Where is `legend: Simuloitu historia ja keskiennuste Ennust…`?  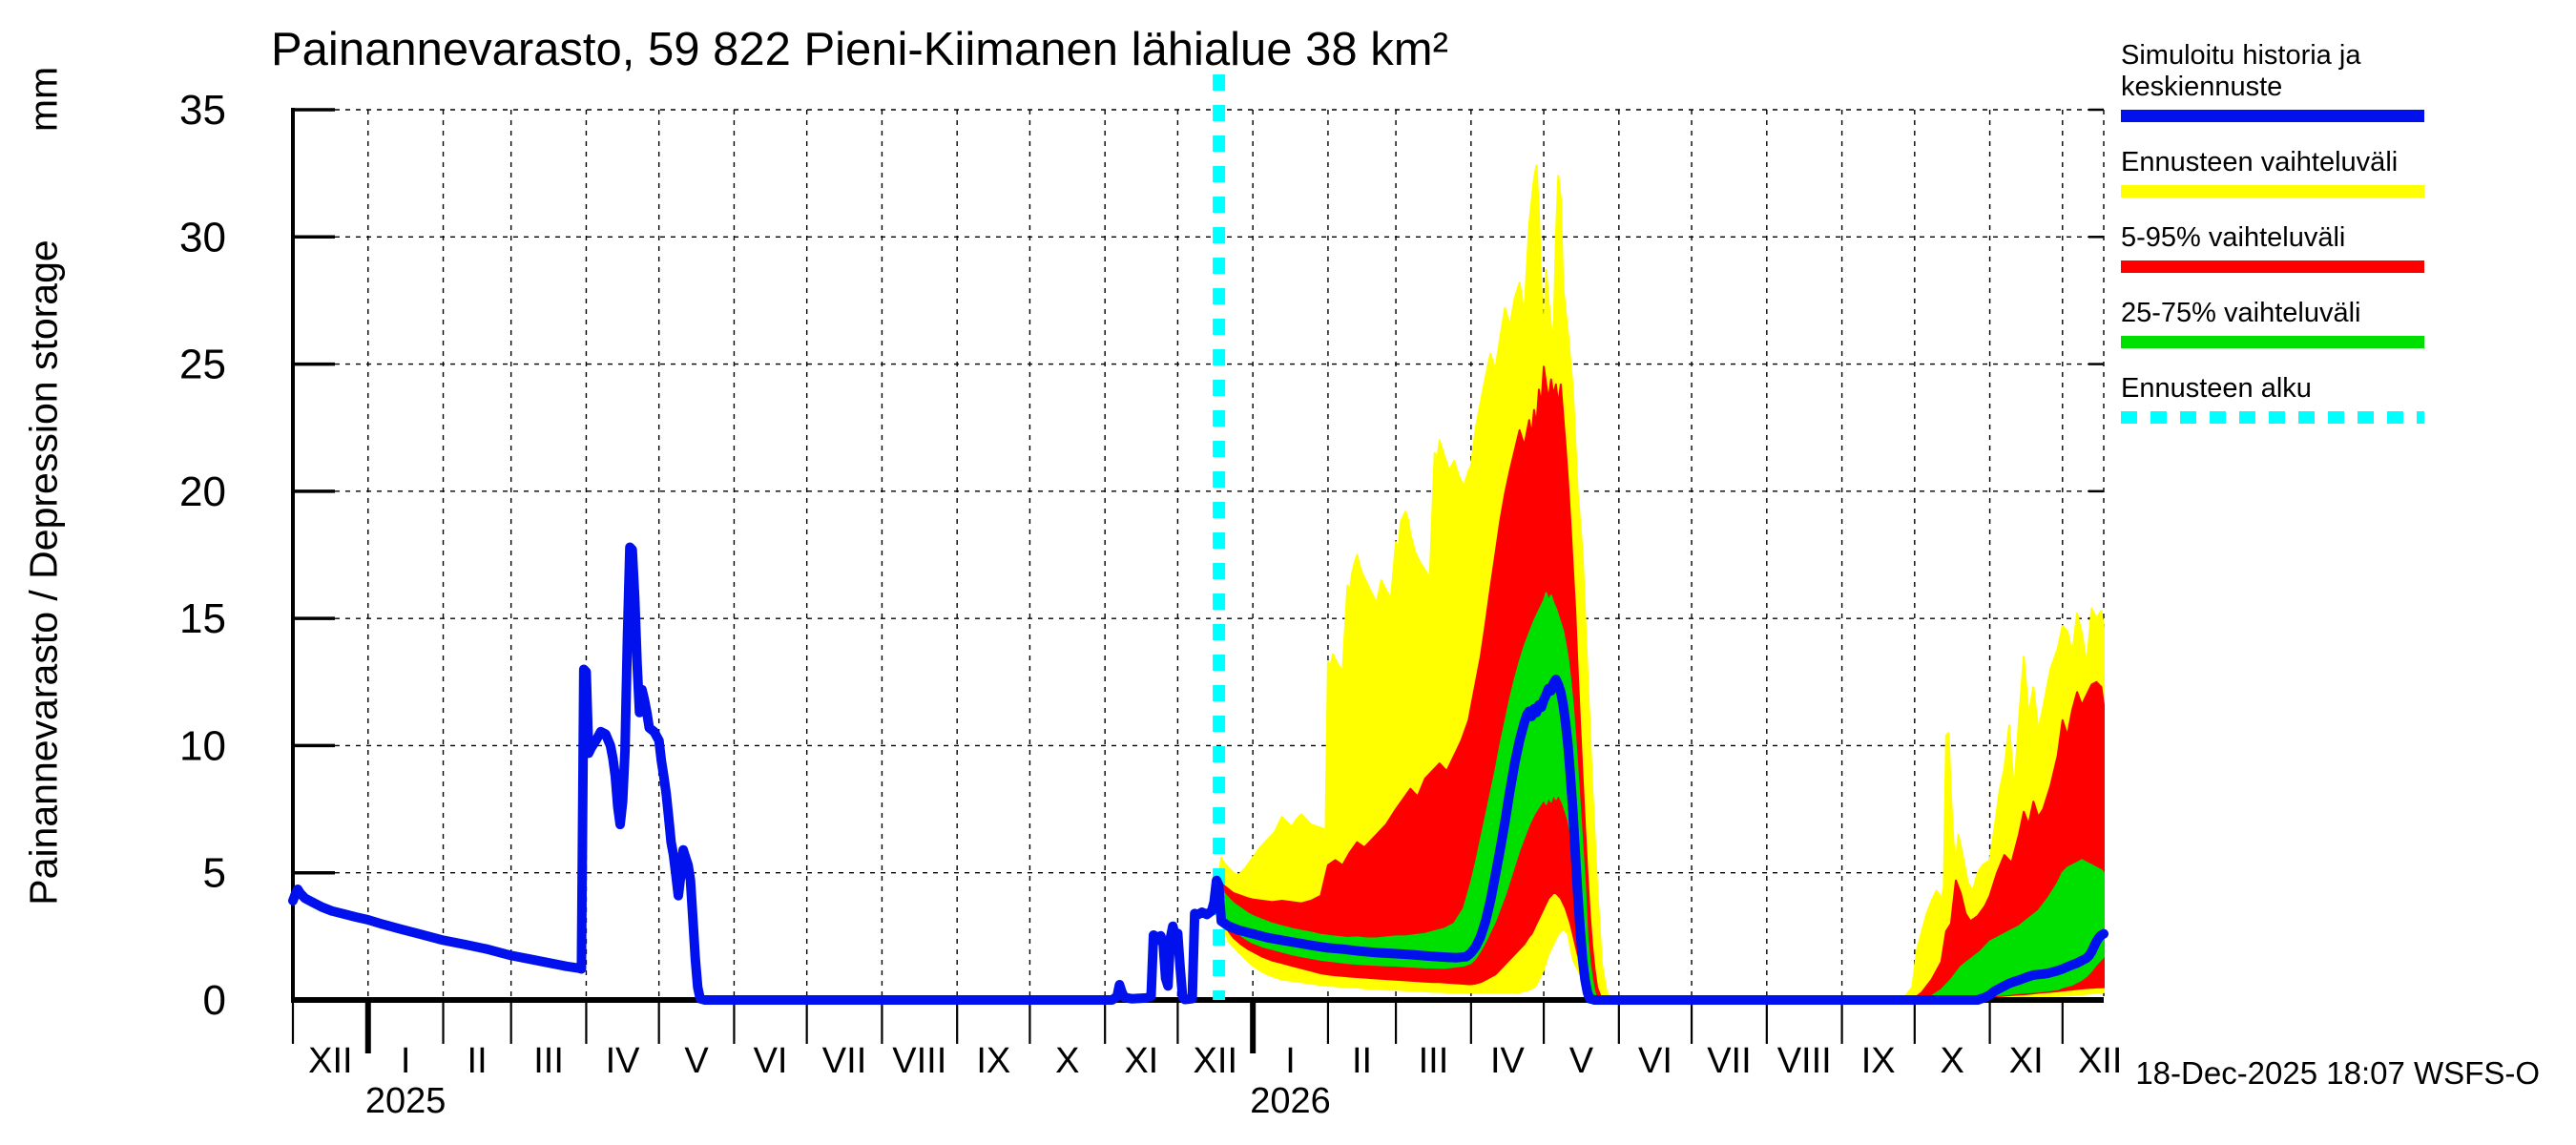 legend: Simuloitu historia ja keskiennuste Ennust… is located at coordinates (2272, 244).